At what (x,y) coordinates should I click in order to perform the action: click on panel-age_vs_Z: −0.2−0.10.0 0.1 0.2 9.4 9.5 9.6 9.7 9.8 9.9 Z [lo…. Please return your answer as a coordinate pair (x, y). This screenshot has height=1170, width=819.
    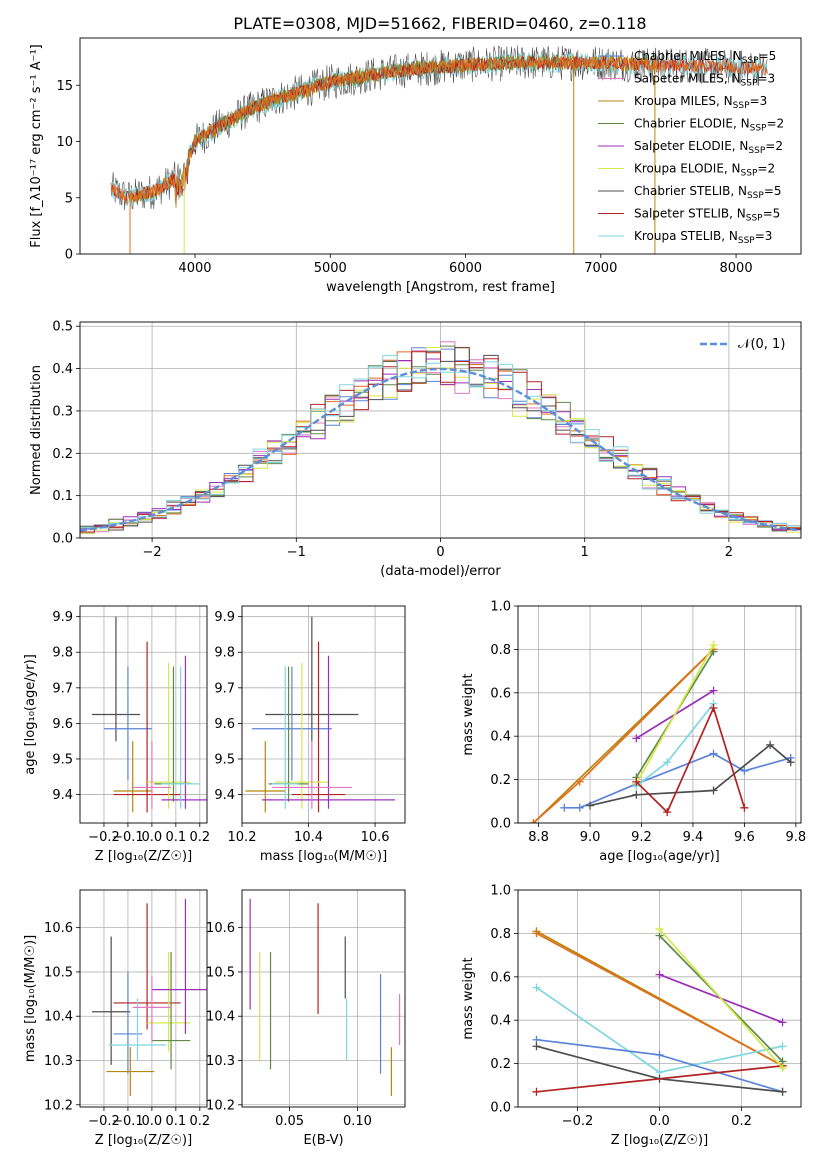
    Looking at the image, I should click on (116, 734).